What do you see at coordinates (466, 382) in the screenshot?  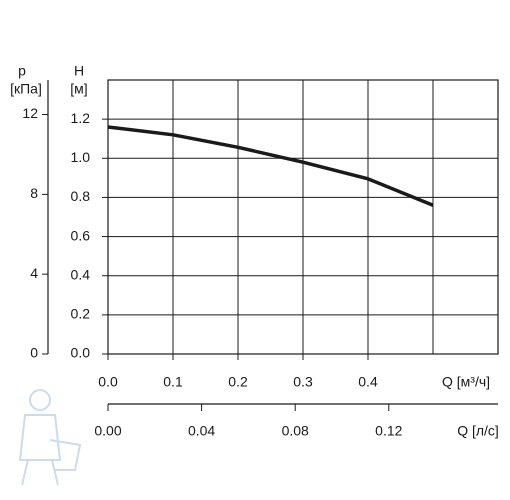 I see `x-axis-label: Q [м³/ч]` at bounding box center [466, 382].